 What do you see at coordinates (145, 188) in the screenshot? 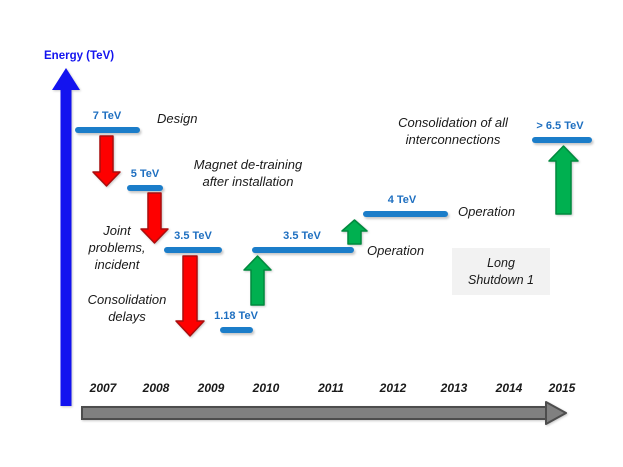
I see `bar-5tev` at bounding box center [145, 188].